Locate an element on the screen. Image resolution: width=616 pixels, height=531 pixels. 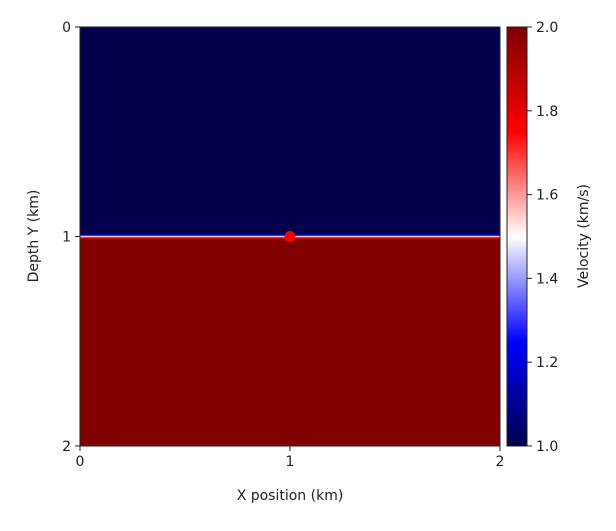
colorbar: 1.0 1.2 1.4 1.6 1.8 2.0 is located at coordinates (532, 237).